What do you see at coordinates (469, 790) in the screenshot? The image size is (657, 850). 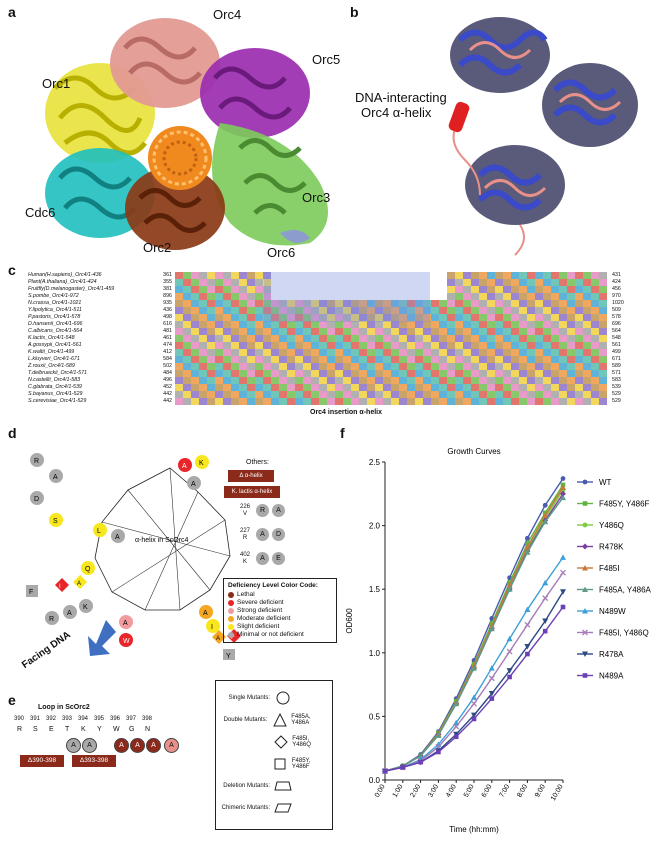 I see `x-tick-label: 5:00` at bounding box center [469, 790].